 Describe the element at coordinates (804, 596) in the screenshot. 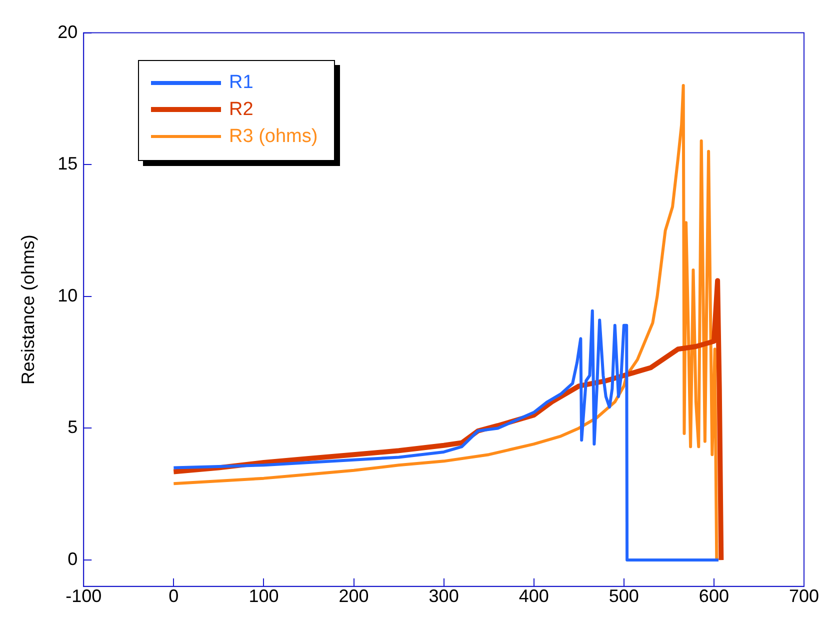

I see `x-tick-label: 700` at that location.